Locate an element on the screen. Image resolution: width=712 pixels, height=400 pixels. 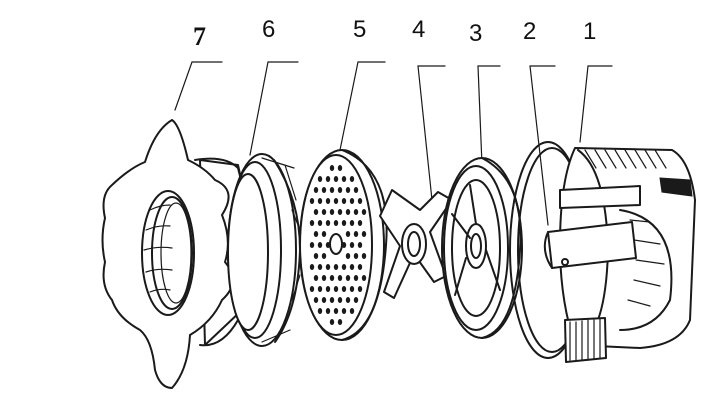
label-7: 7 is located at coordinates (199, 36).